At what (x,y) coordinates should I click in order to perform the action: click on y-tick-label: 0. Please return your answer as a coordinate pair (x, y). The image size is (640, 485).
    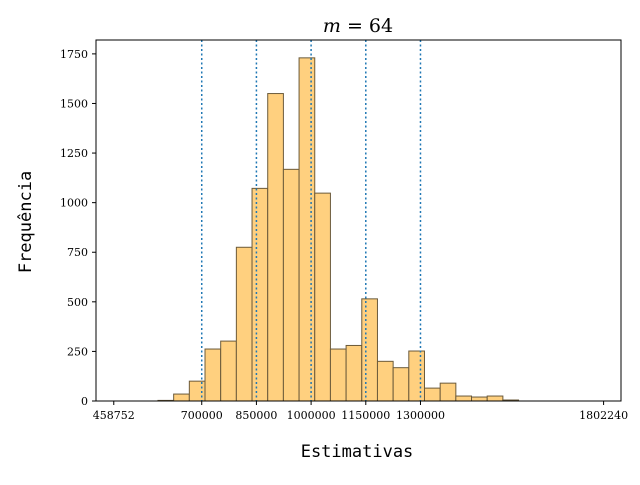
    Looking at the image, I should click on (84, 401).